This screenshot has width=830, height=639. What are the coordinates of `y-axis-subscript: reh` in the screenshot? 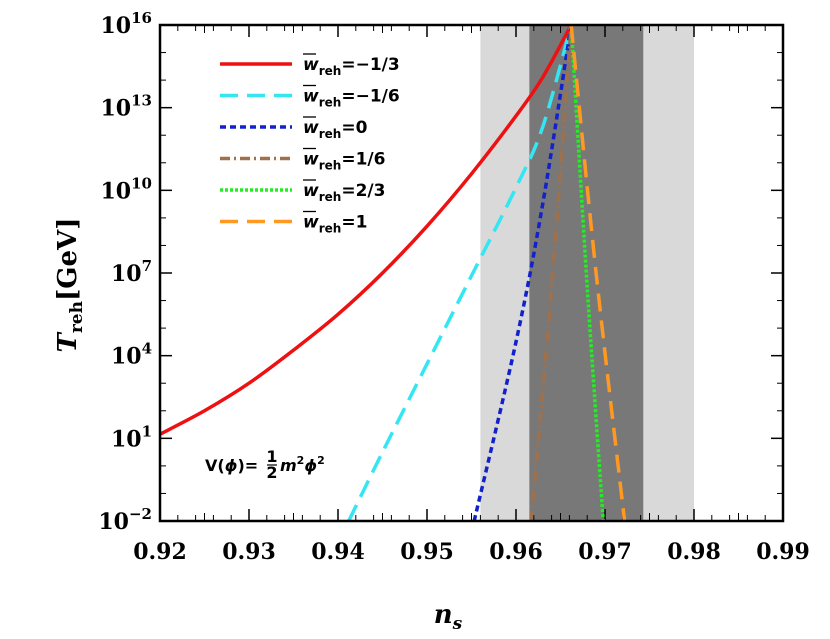 It's located at (77, 317).